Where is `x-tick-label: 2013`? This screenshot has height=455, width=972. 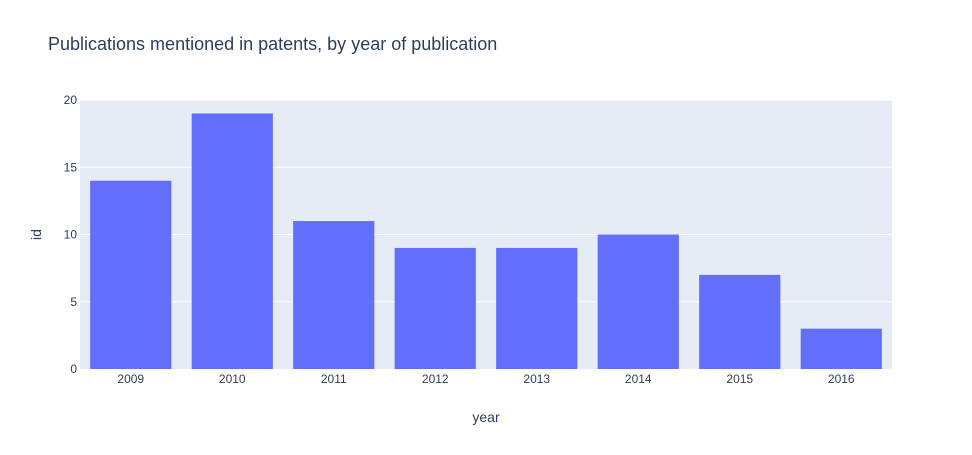 x-tick-label: 2013 is located at coordinates (536, 379).